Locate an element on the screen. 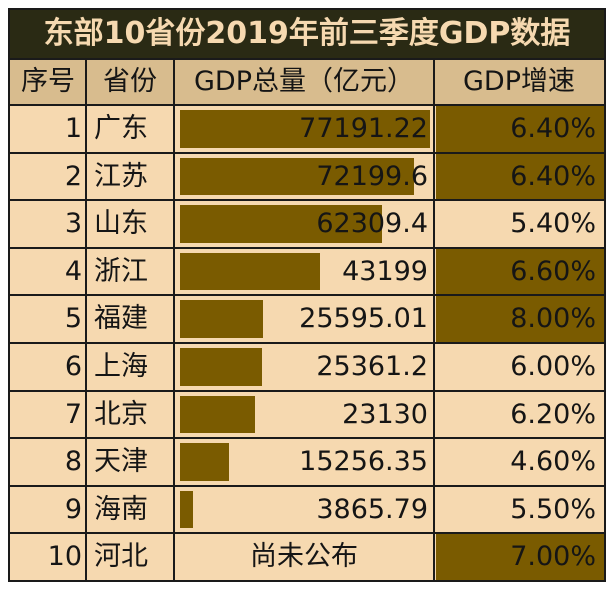 The image size is (615, 591). header-row is located at coordinates (307, 82).